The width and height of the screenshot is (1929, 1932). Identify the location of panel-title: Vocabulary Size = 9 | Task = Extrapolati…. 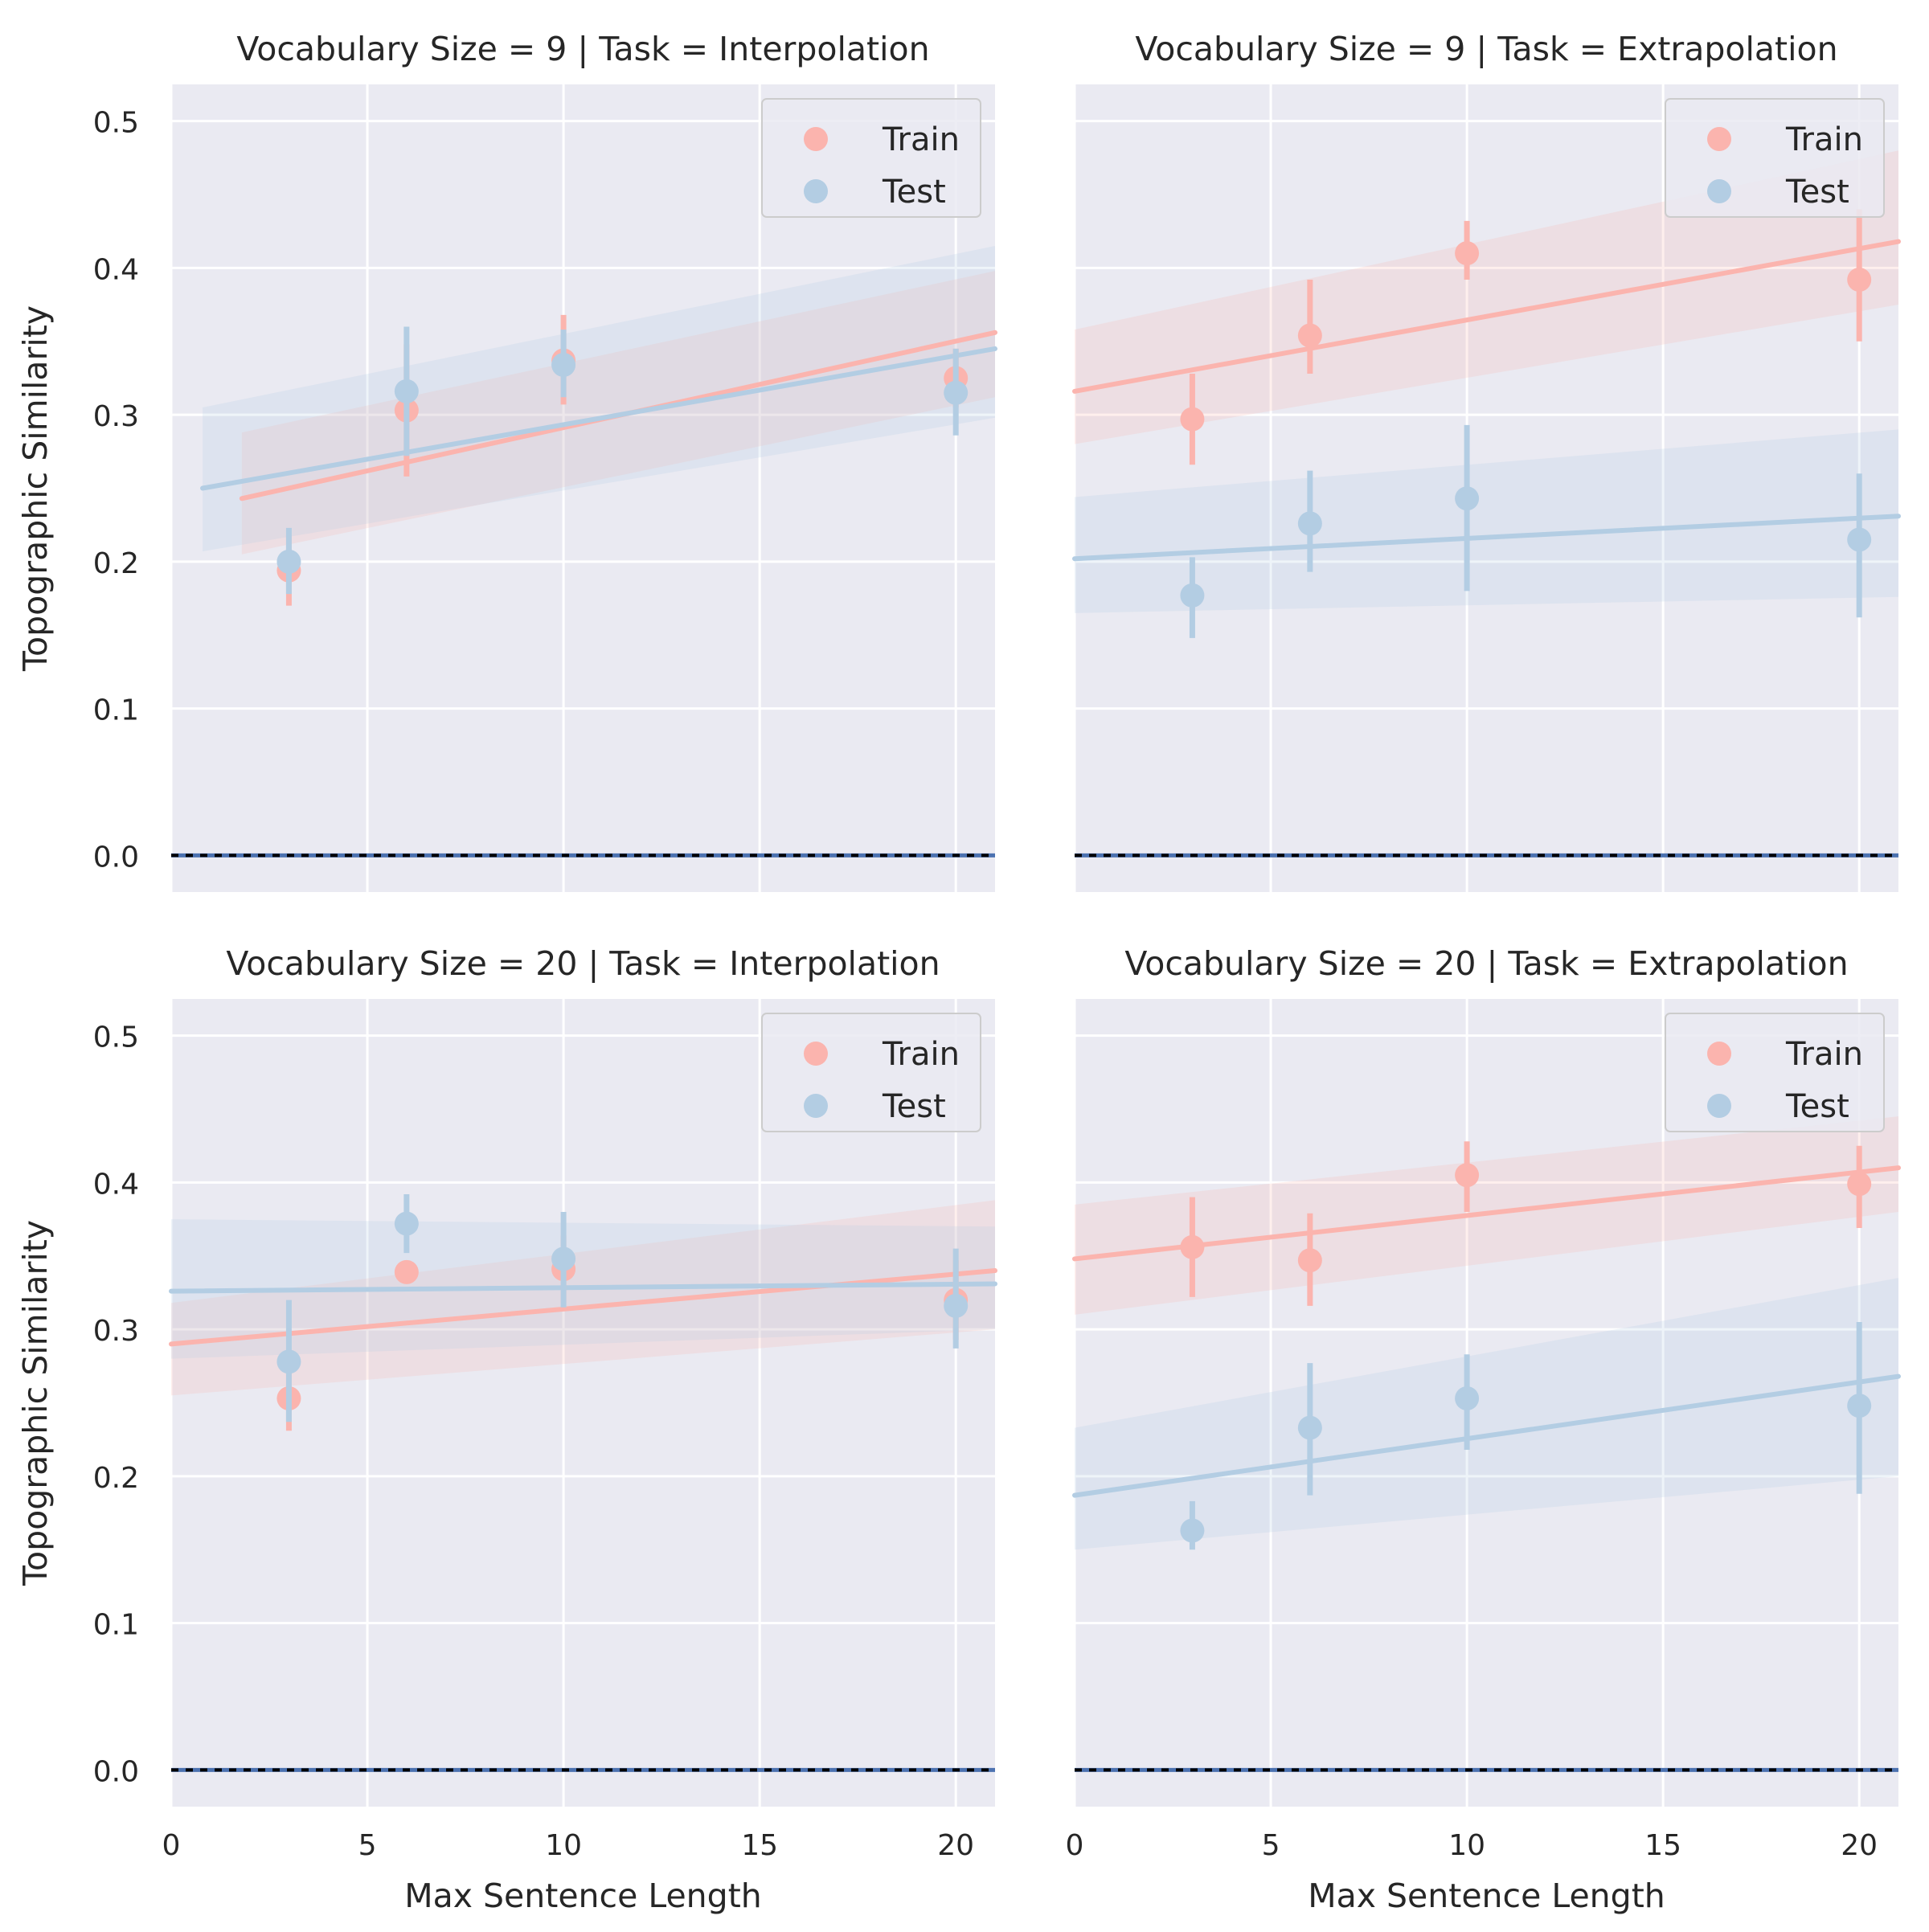
(1486, 49).